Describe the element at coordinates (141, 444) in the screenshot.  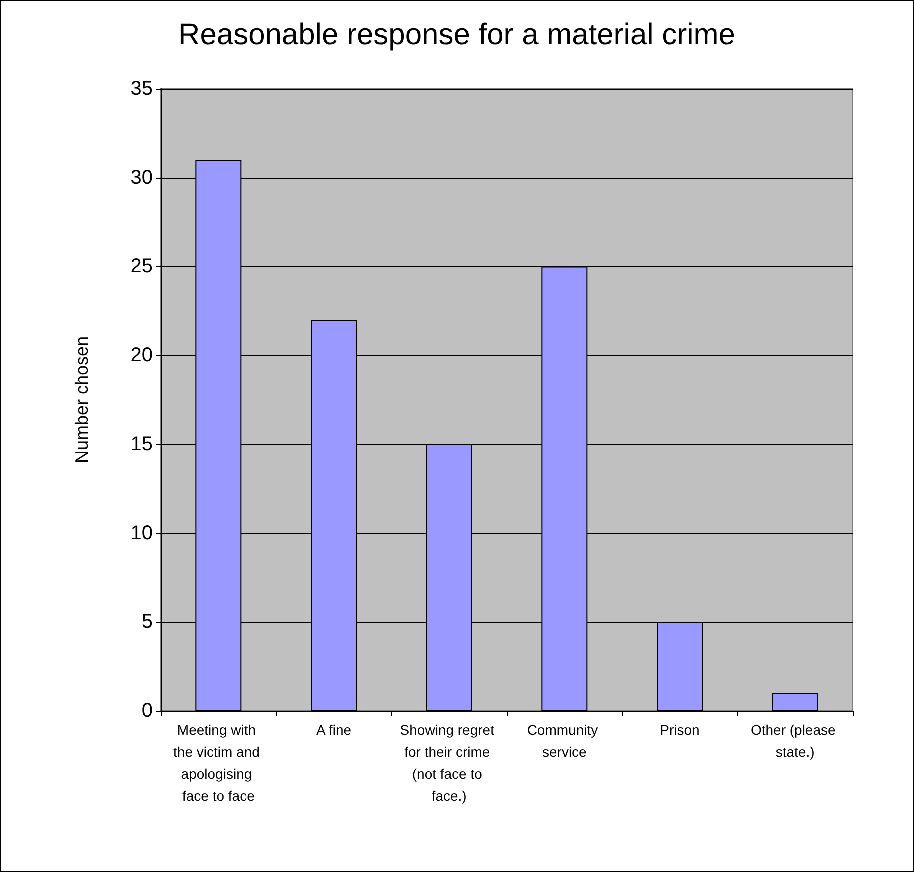
I see `y-tick-label: 15` at that location.